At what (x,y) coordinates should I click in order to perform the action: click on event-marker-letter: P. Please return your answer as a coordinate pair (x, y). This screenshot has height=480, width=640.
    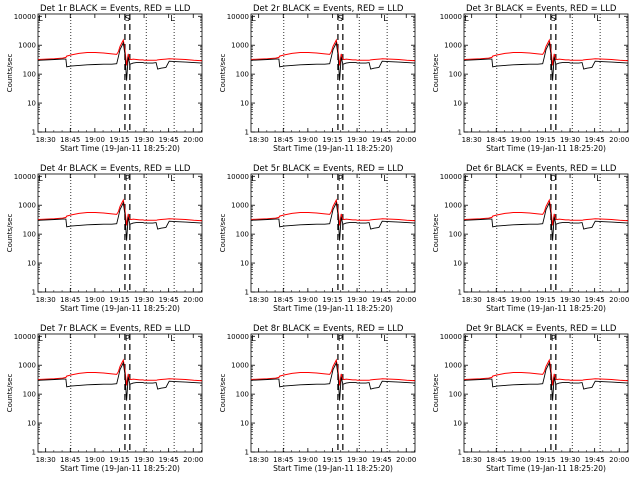
    Looking at the image, I should click on (127, 178).